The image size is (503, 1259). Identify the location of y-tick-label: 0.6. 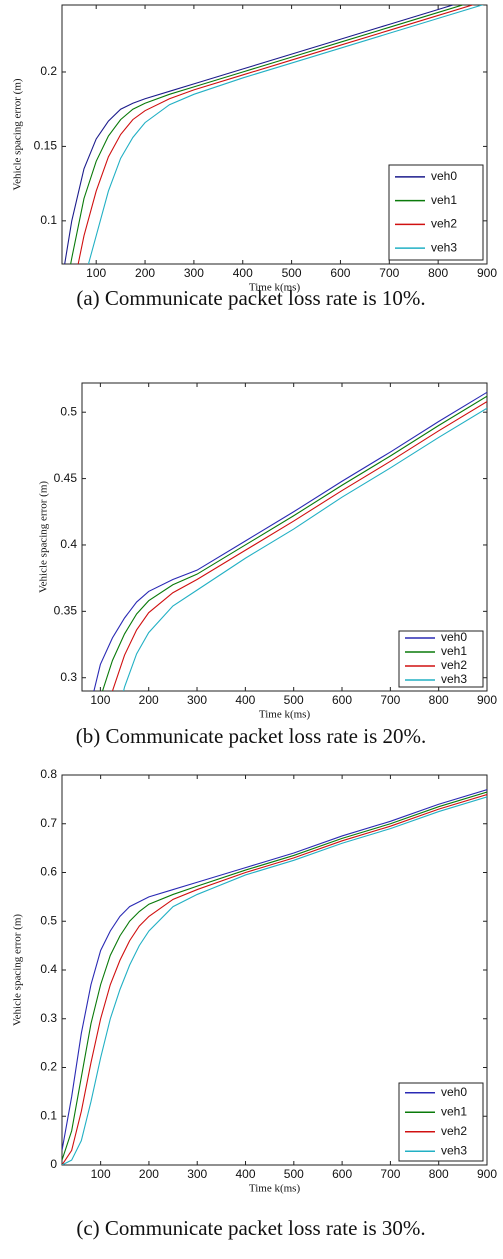
(48, 872).